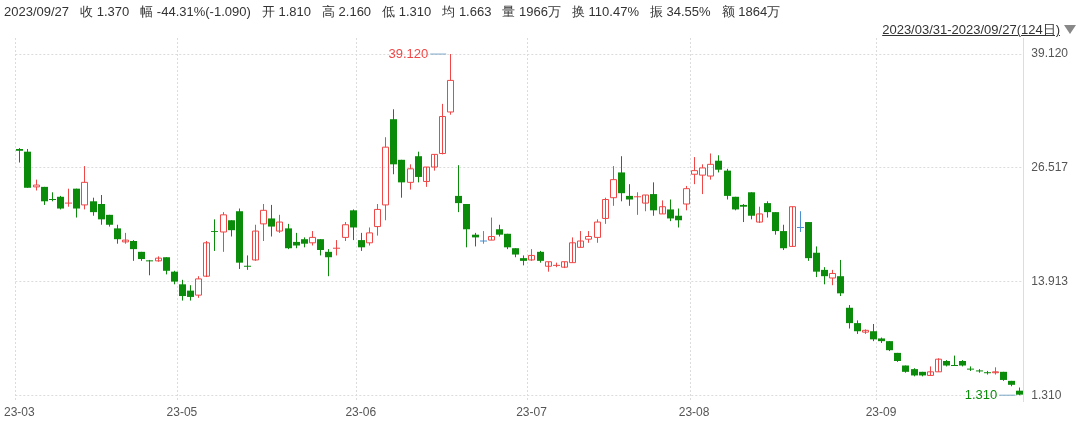 This screenshot has width=1080, height=426. Describe the element at coordinates (1050, 167) in the screenshot. I see `y-tick-label: 26.517` at that location.